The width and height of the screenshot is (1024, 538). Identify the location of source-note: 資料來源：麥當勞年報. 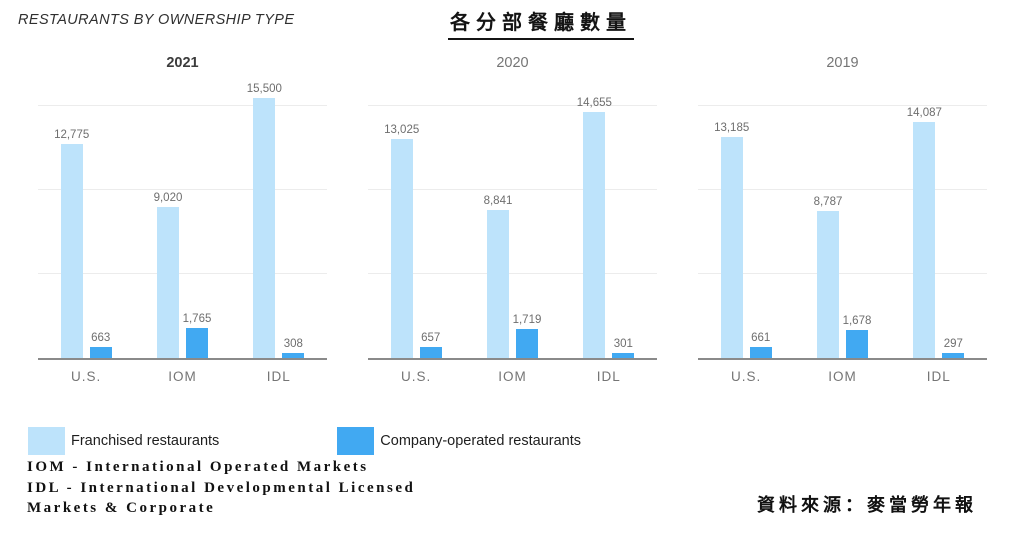
(867, 505).